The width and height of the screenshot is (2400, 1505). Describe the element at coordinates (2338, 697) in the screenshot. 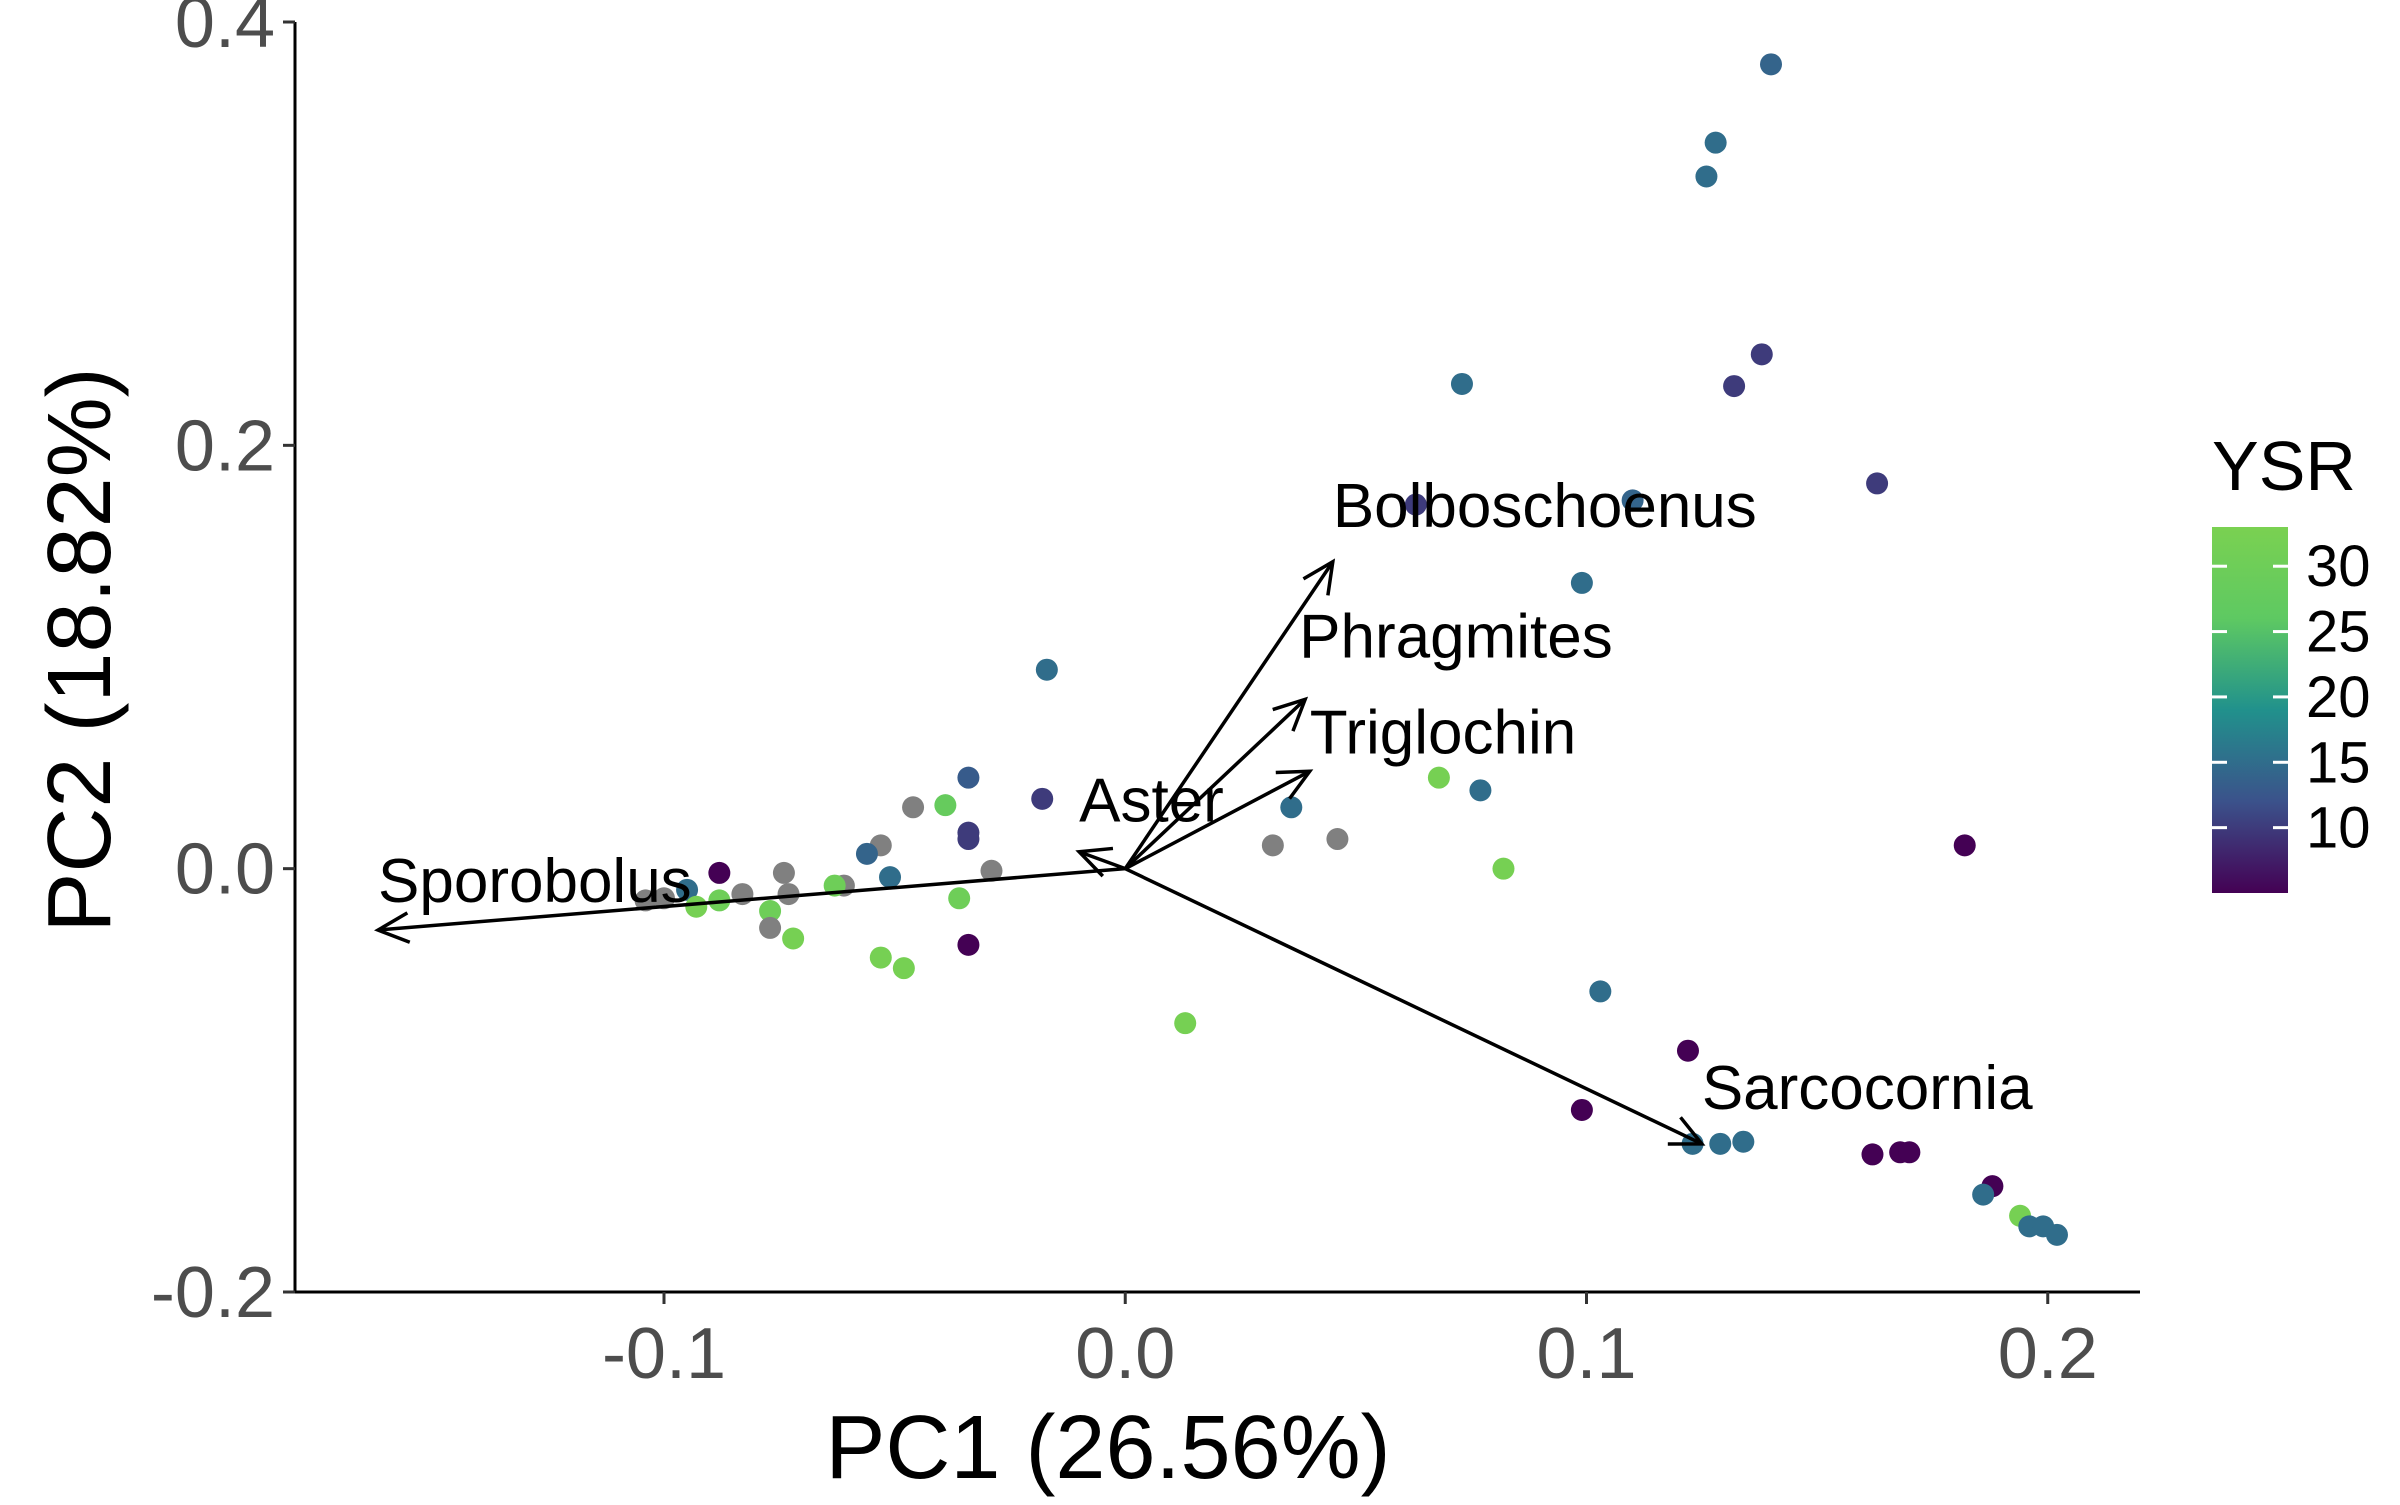

I see `legend-tick-label: 20` at that location.